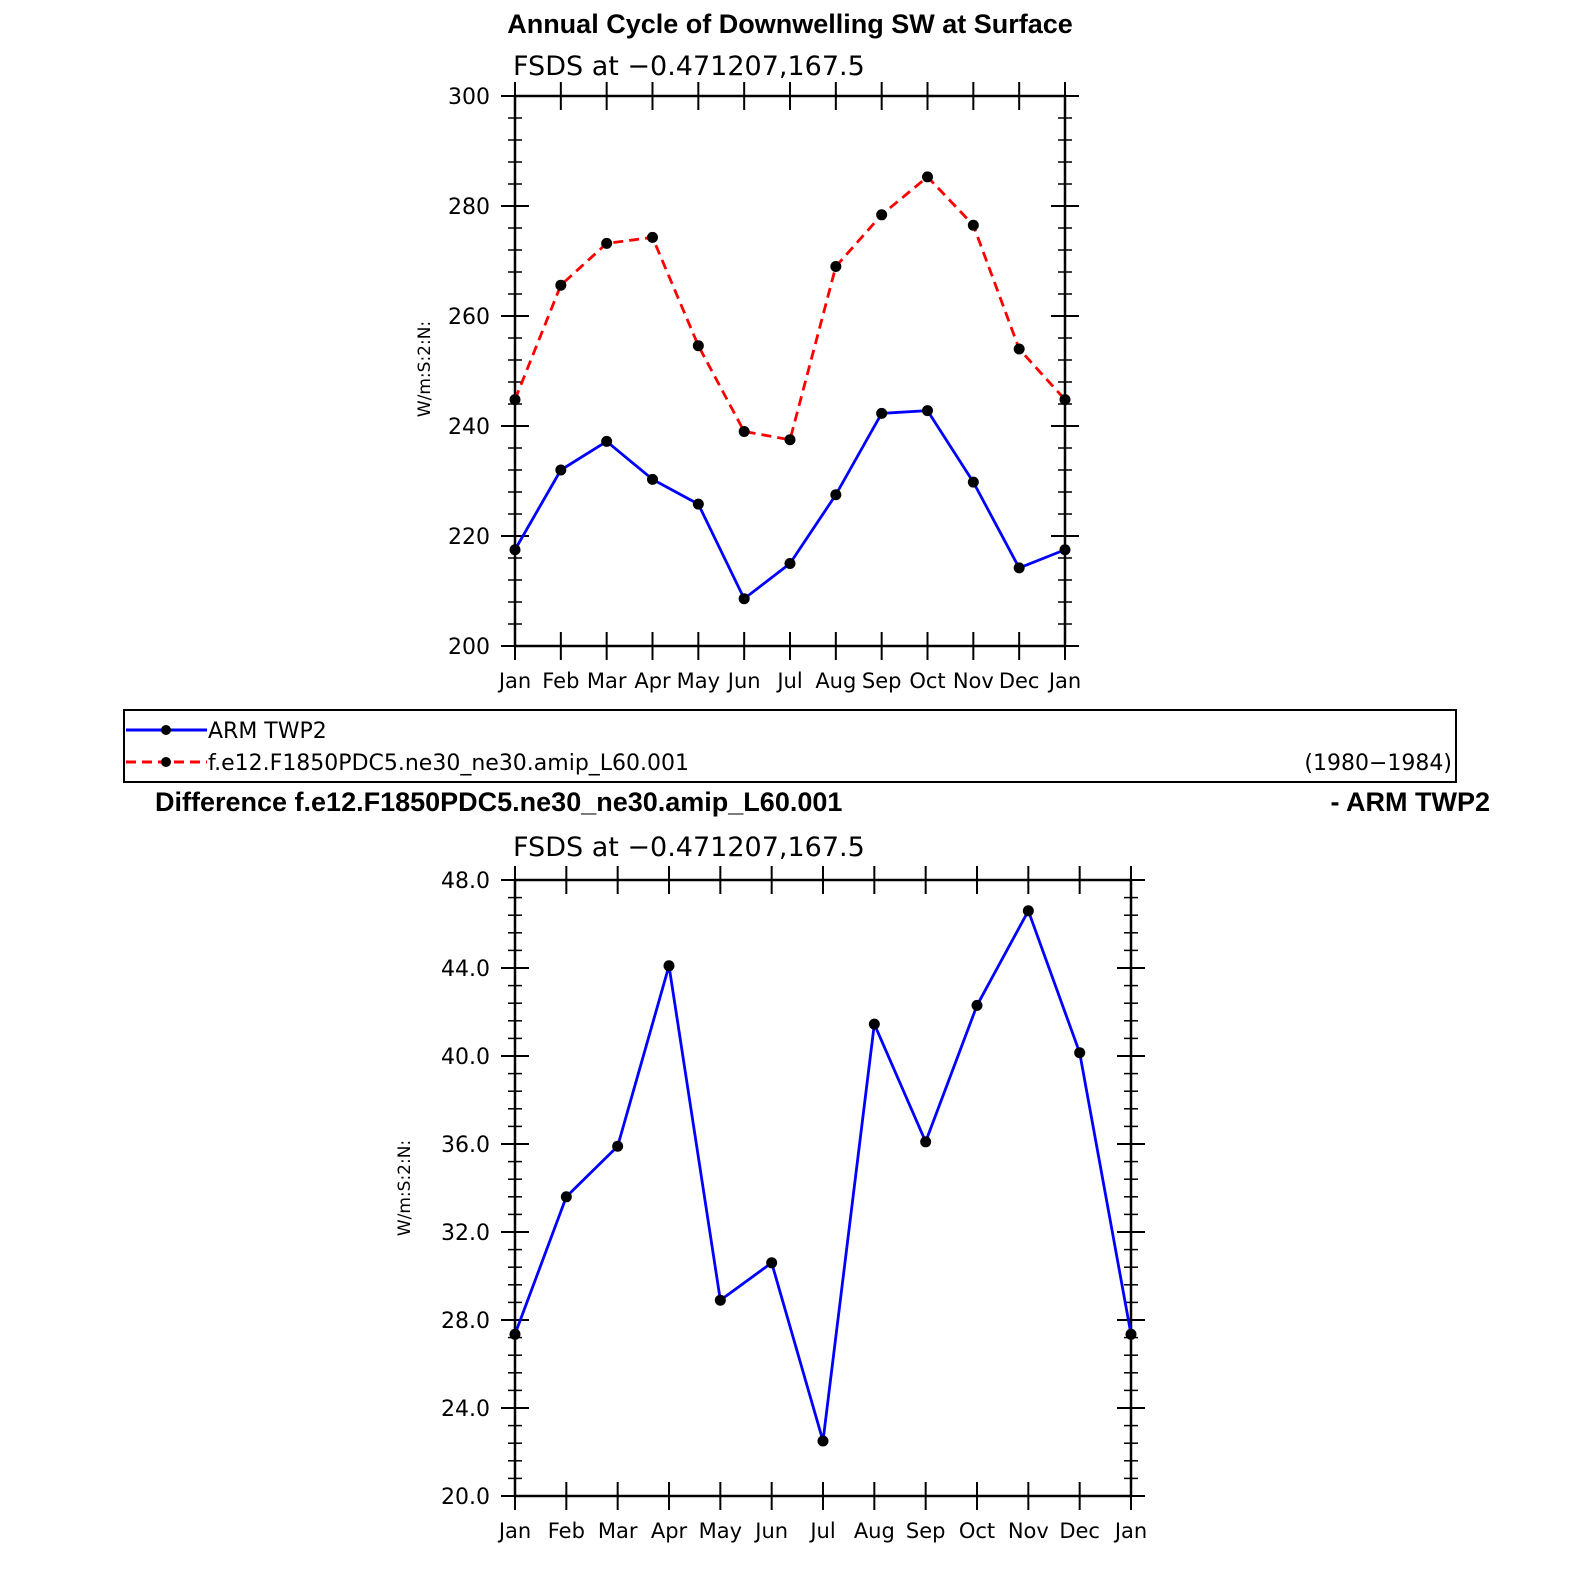 The width and height of the screenshot is (1575, 1575). I want to click on c1-xtick-label: Aug, so click(835, 681).